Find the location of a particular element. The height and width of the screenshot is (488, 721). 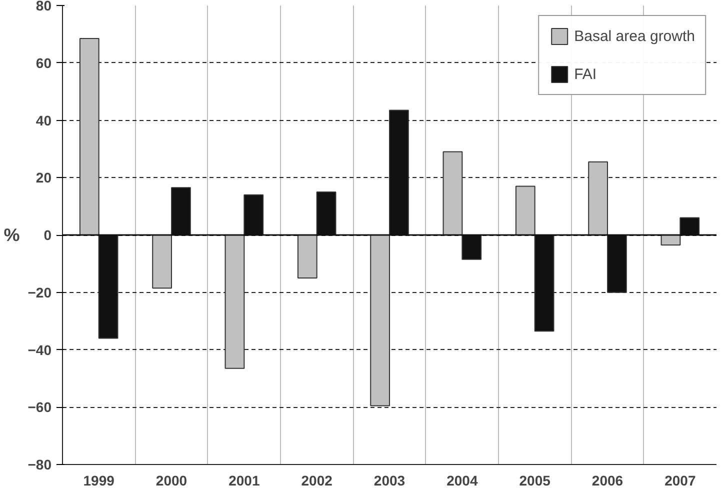

y-tick-label: −40 is located at coordinates (40, 350).